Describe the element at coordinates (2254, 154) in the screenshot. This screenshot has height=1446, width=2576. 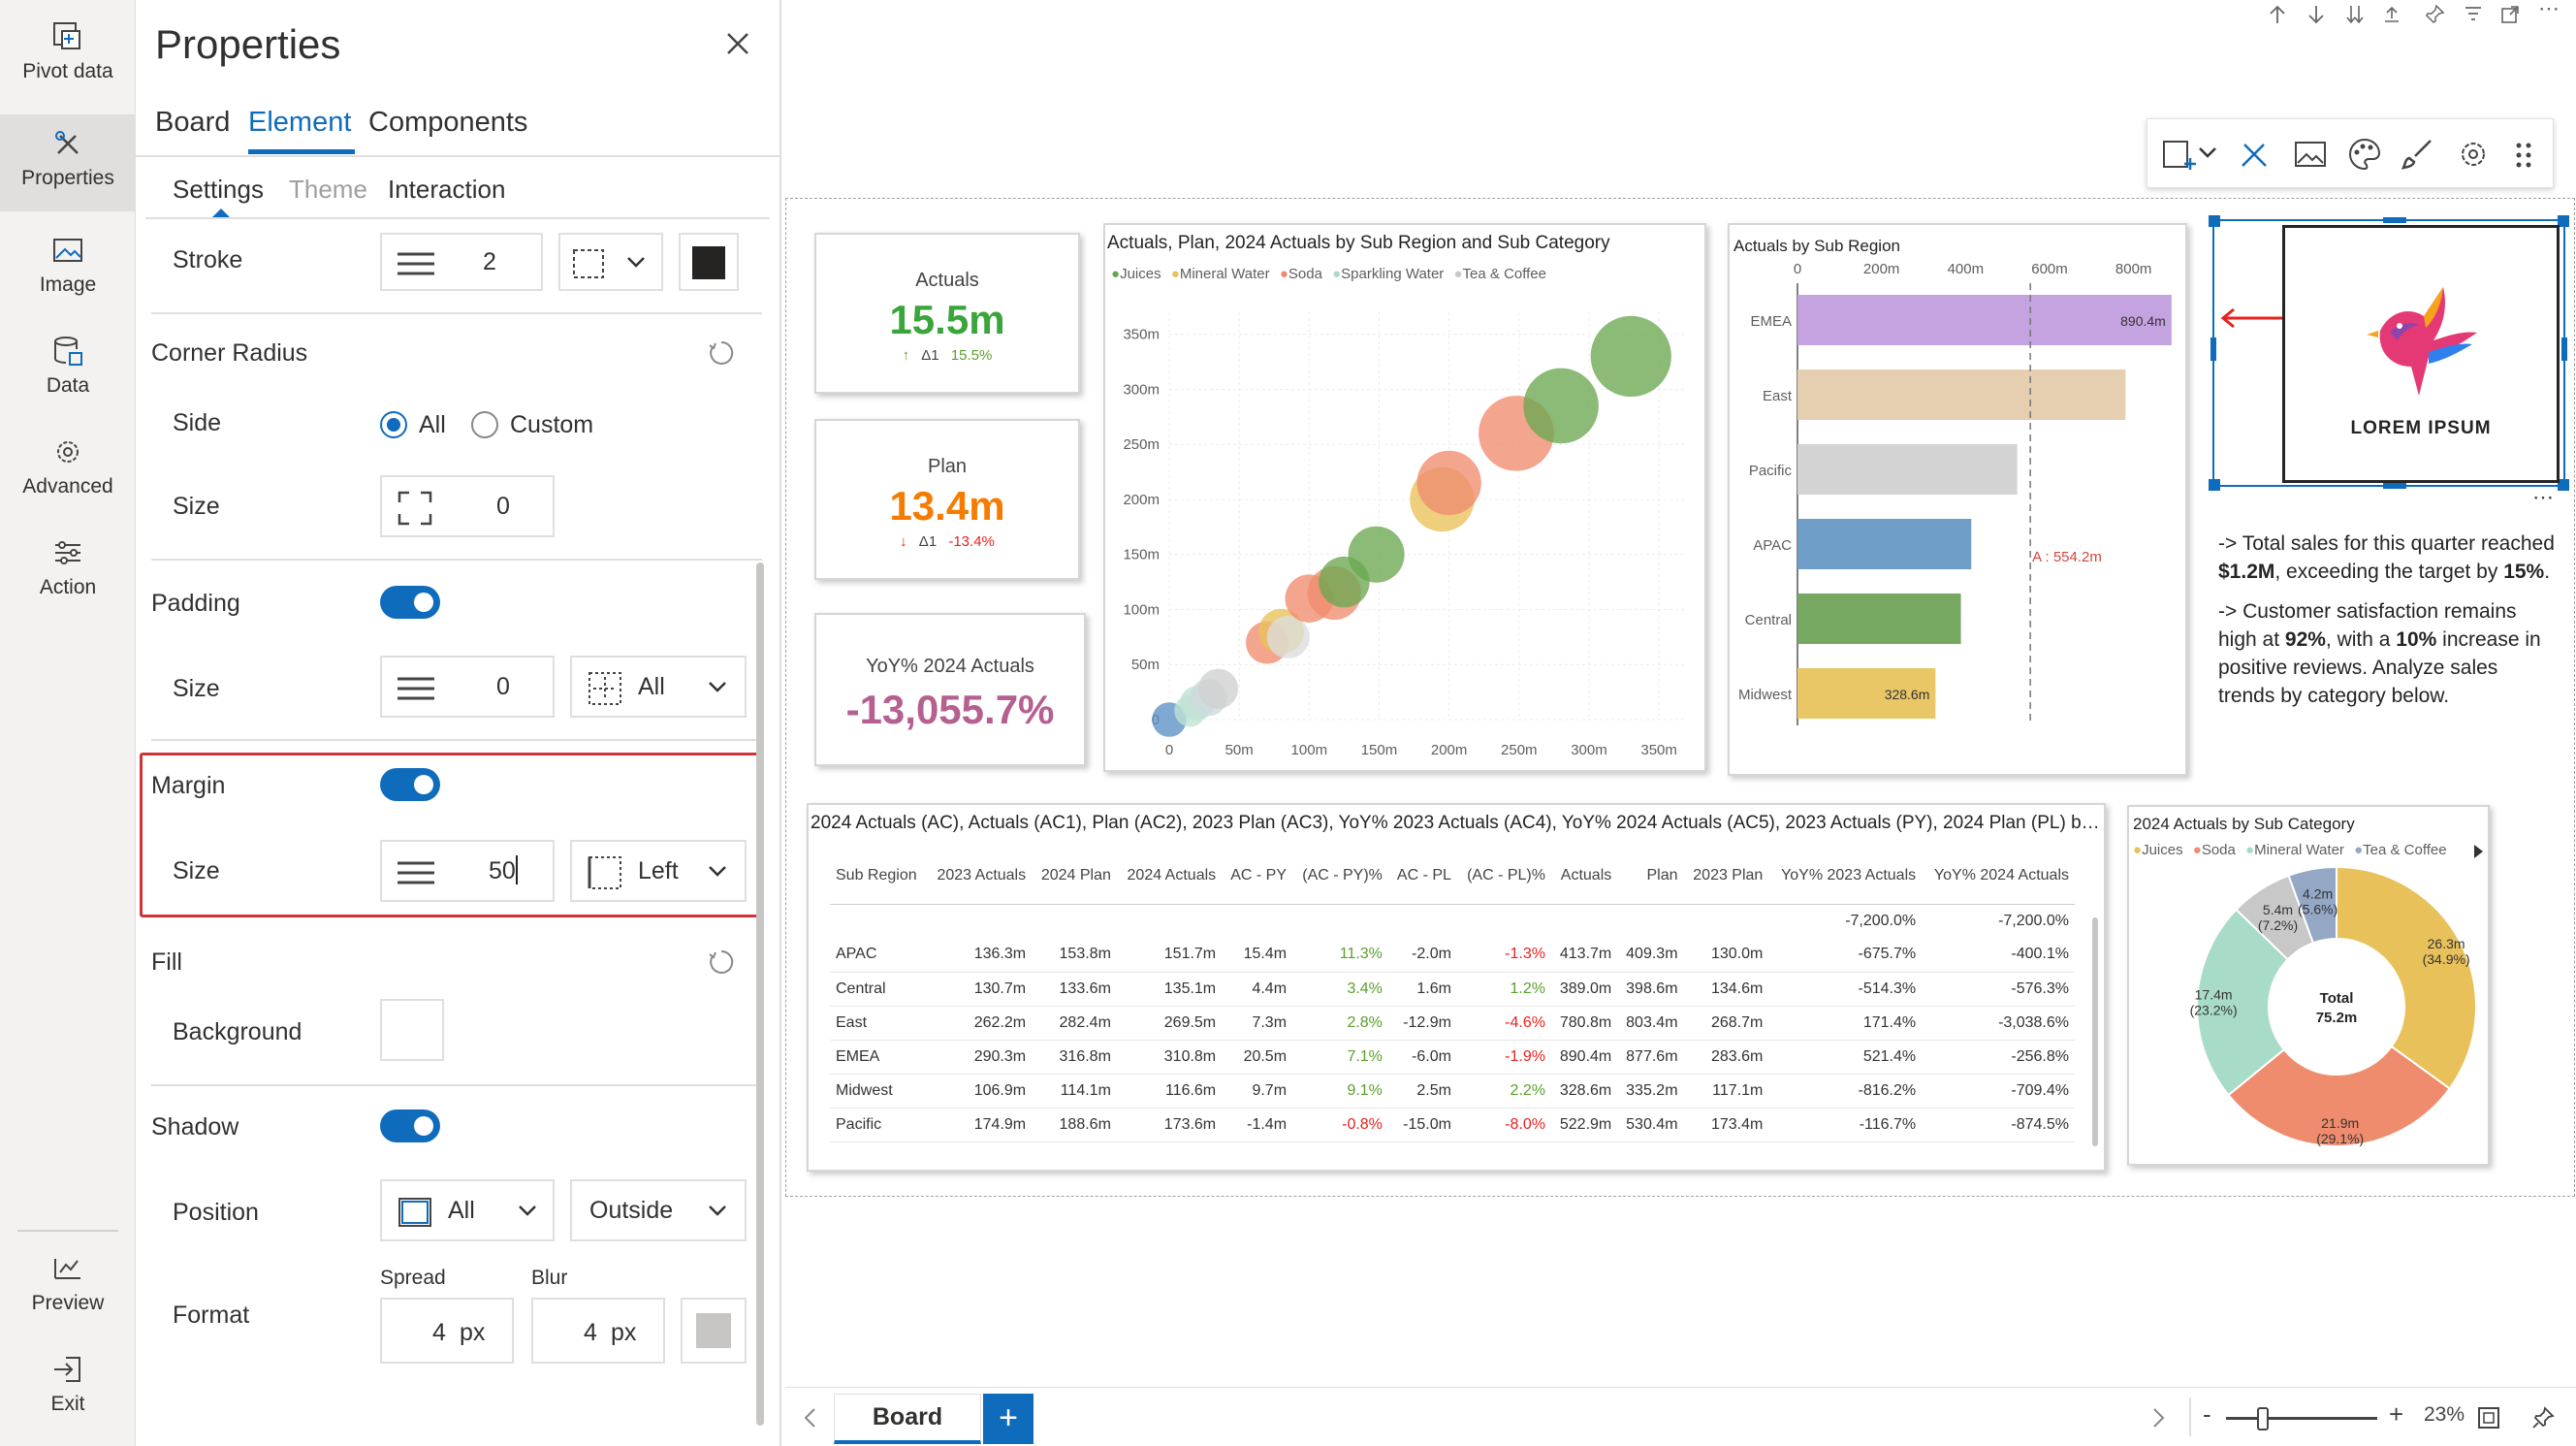
I see `tools-icon` at that location.